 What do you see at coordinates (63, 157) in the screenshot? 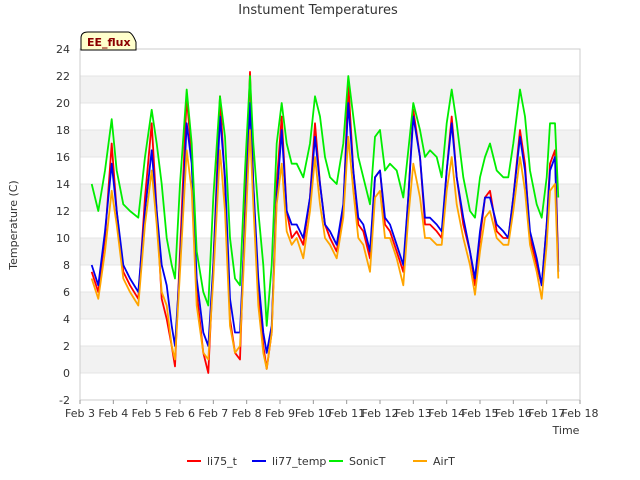
I see `y-tick-label: 16` at bounding box center [63, 157].